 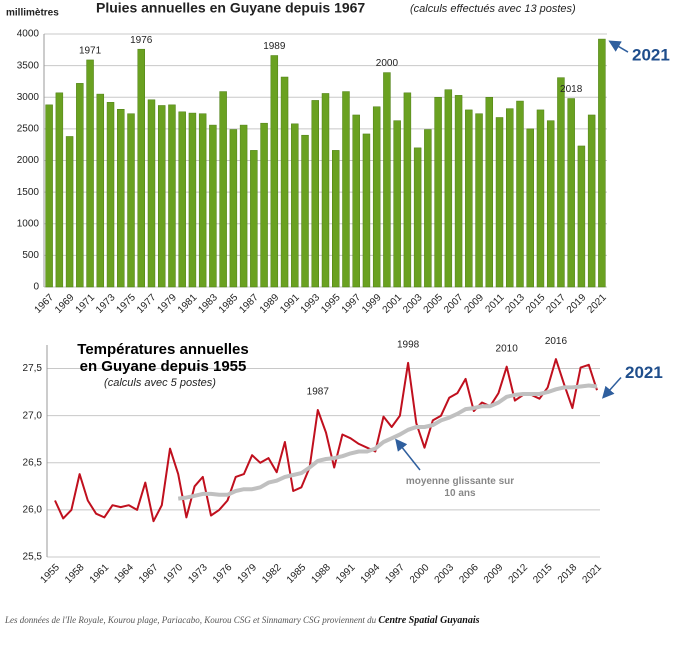 What do you see at coordinates (519, 574) in the screenshot?
I see `x-tick-label: 2012` at bounding box center [519, 574].